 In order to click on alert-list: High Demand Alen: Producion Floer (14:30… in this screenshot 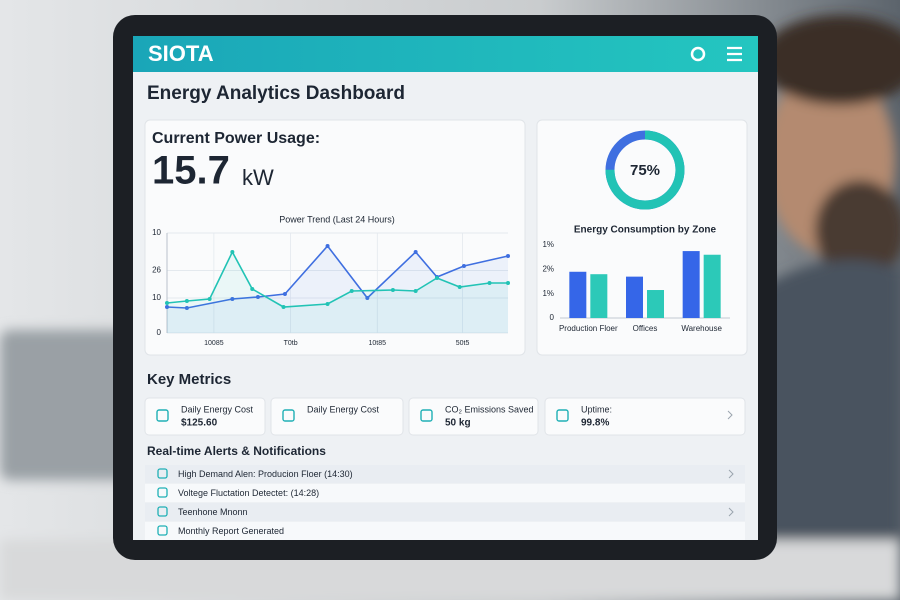, I will do `click(445, 502)`.